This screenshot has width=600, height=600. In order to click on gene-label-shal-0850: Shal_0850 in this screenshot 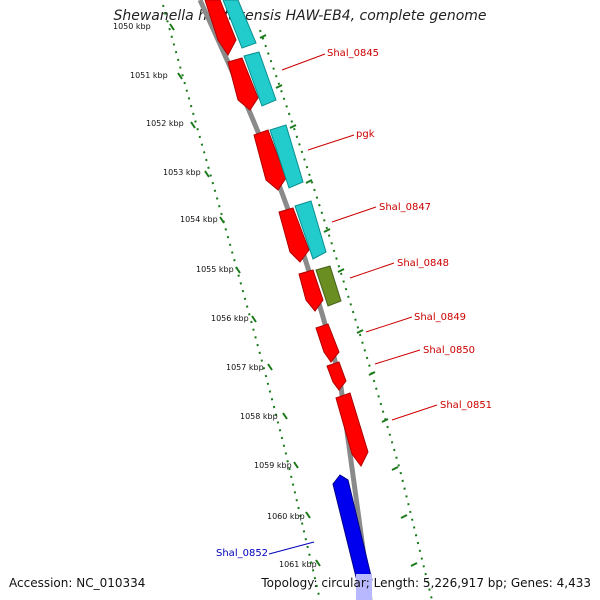, I will do `click(449, 350)`.